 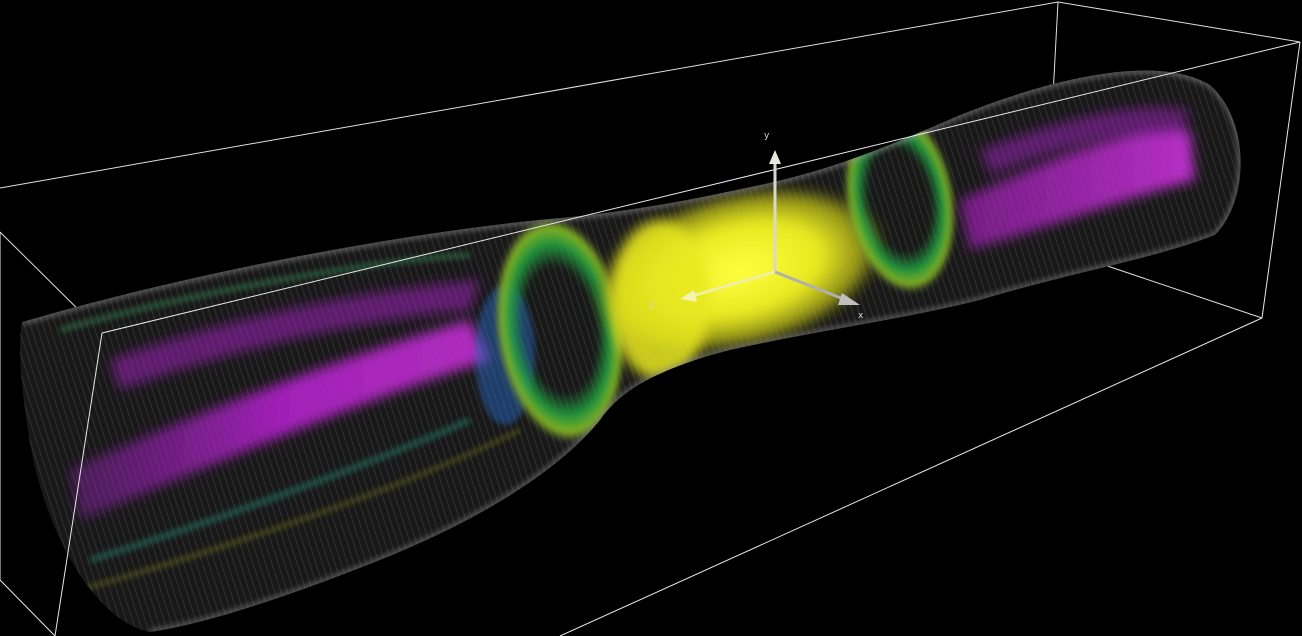 What do you see at coordinates (767, 136) in the screenshot?
I see `y-axis-label: y` at bounding box center [767, 136].